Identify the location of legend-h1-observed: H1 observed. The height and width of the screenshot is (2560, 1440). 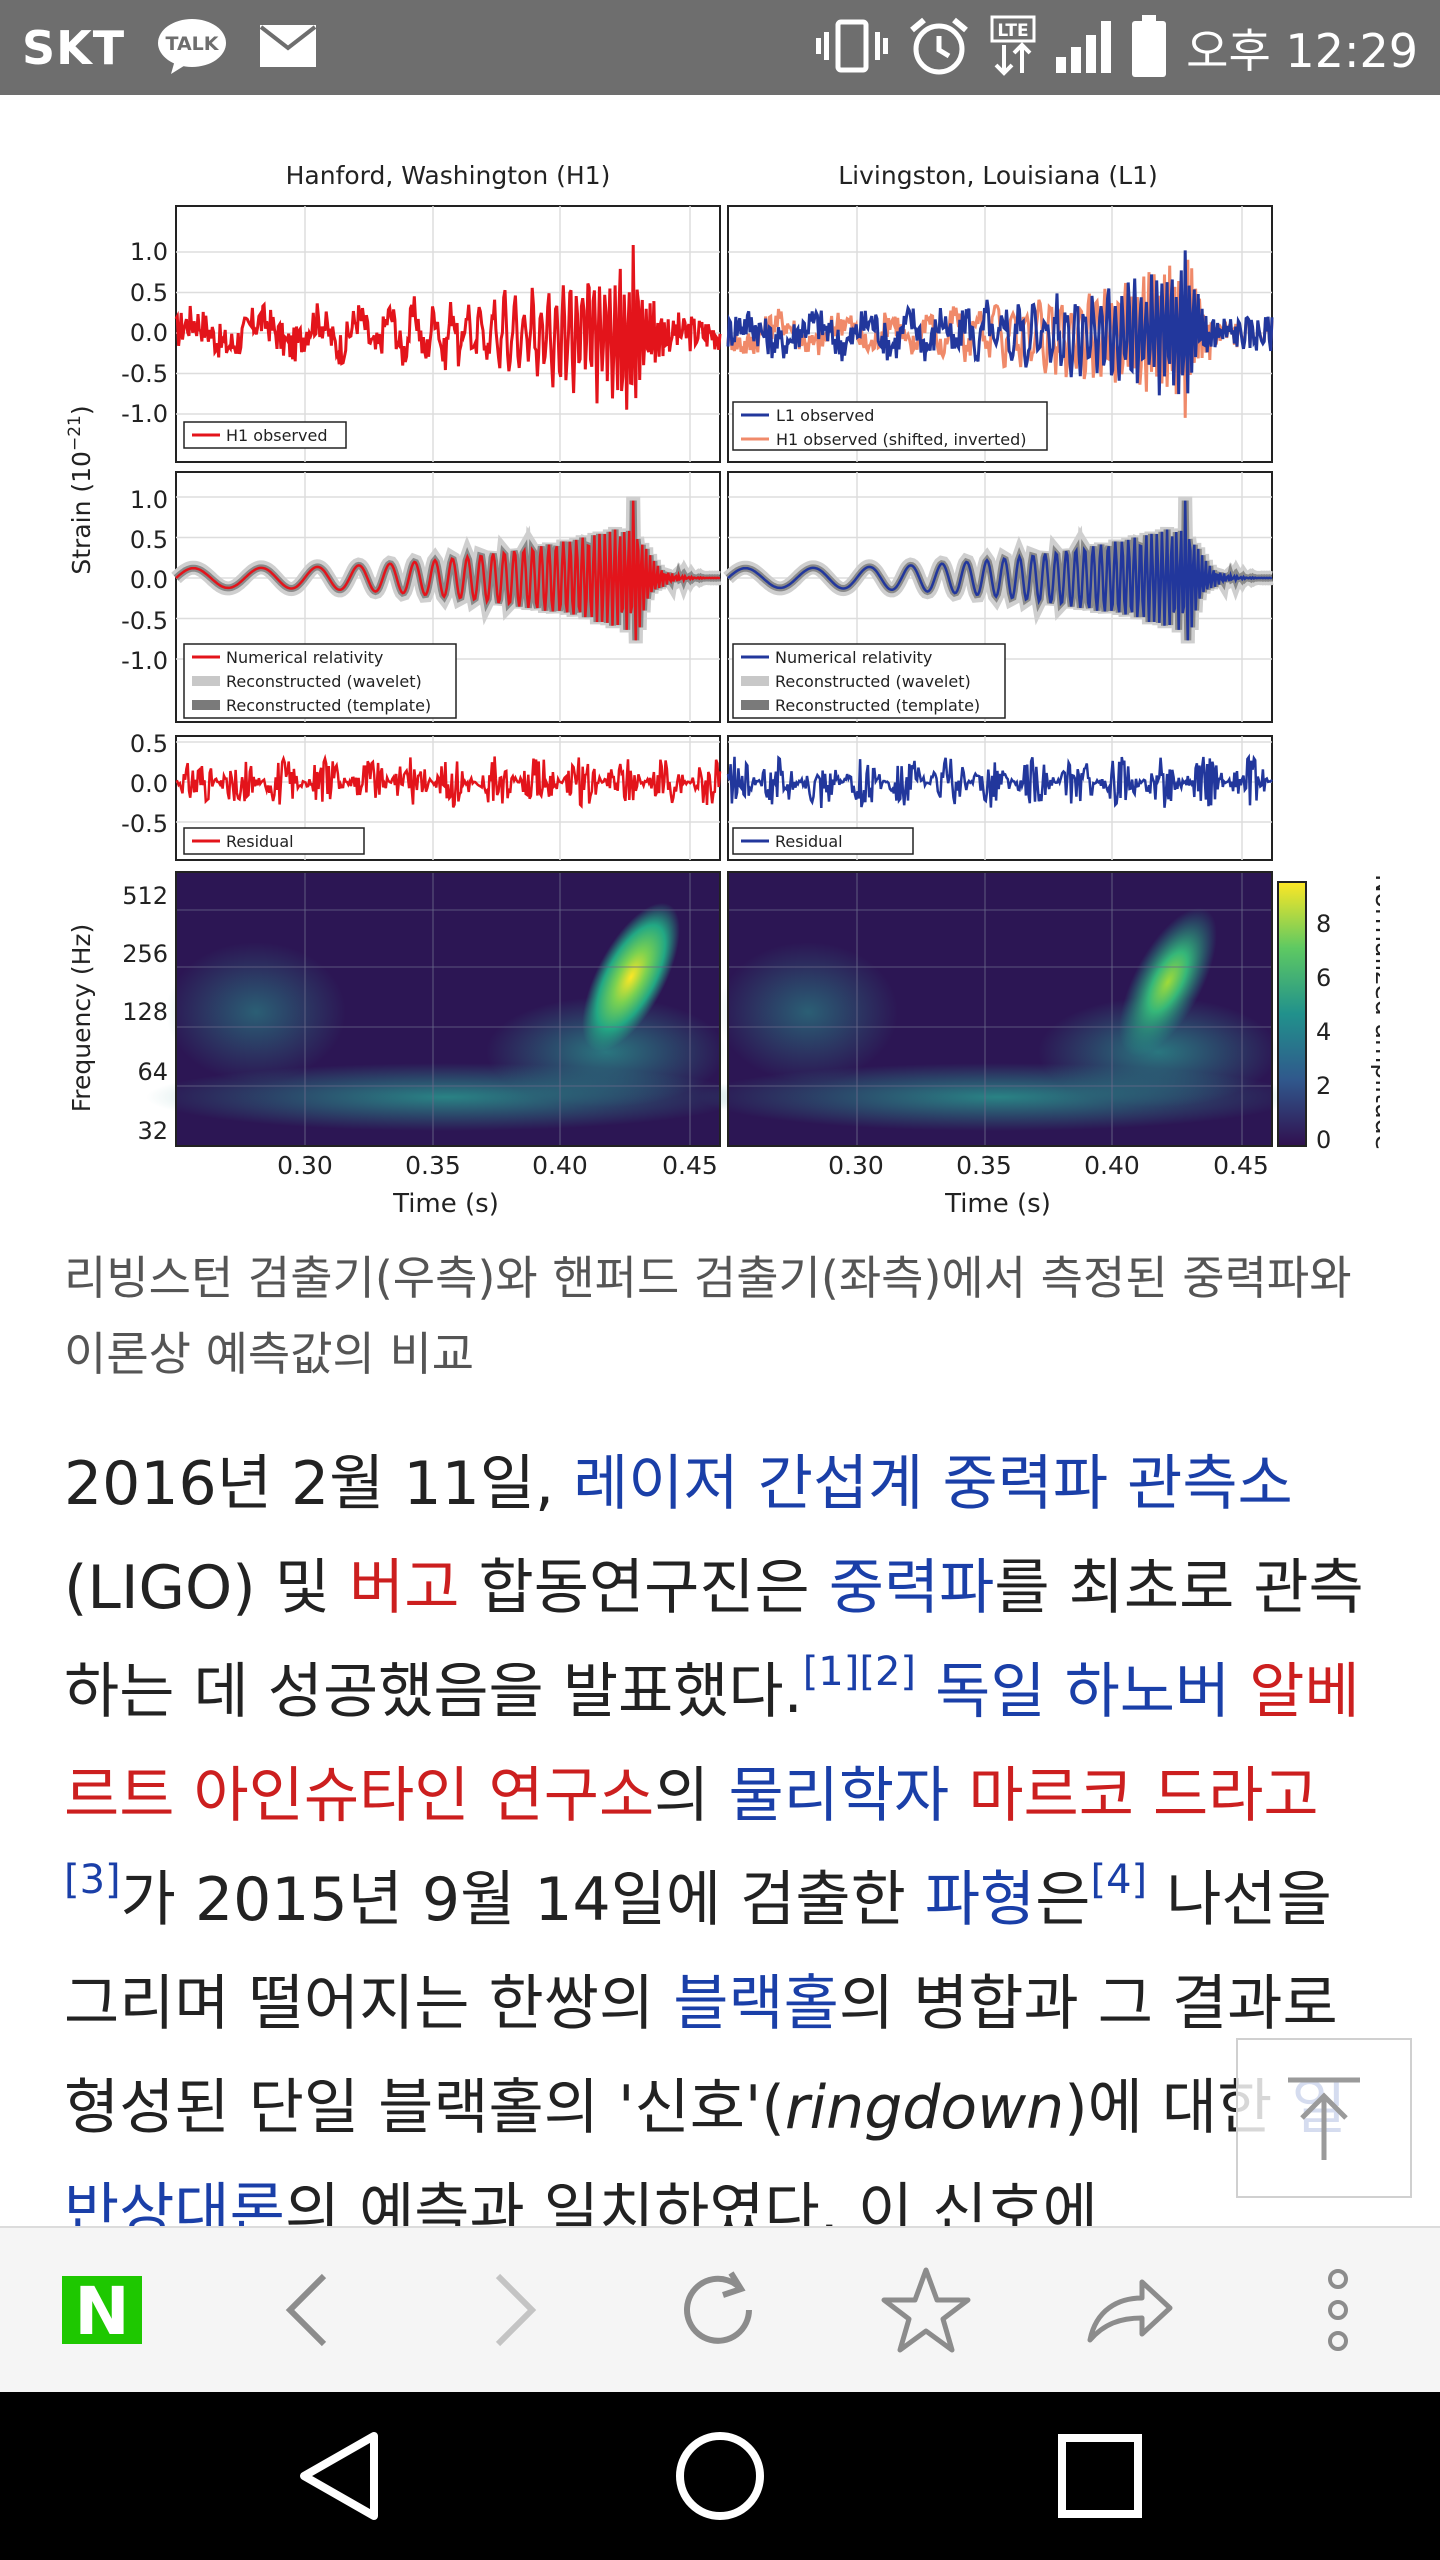
(265, 435).